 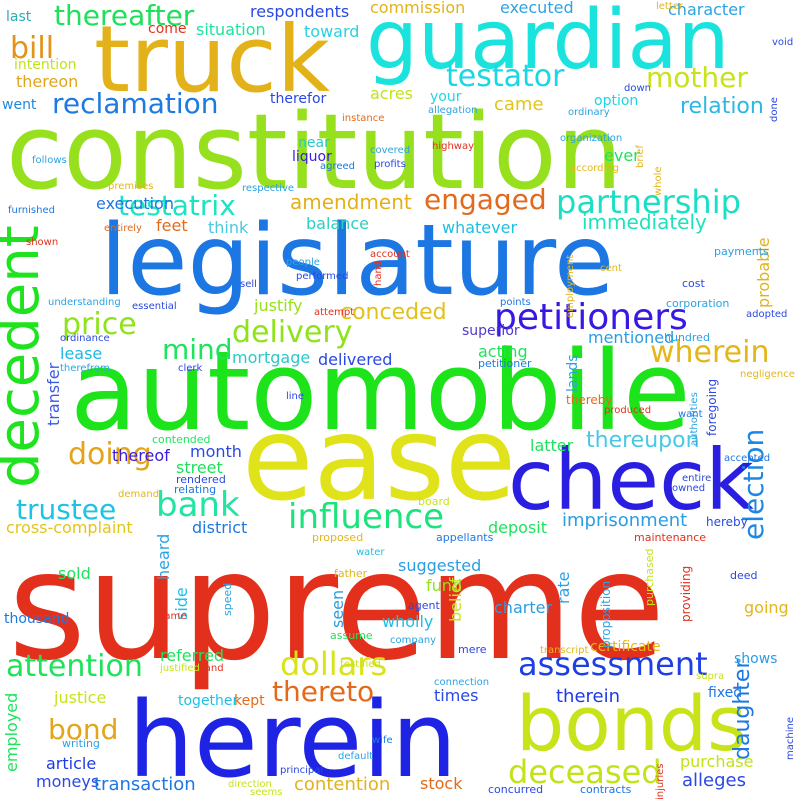 I want to click on cloud-word: father, so click(x=351, y=573).